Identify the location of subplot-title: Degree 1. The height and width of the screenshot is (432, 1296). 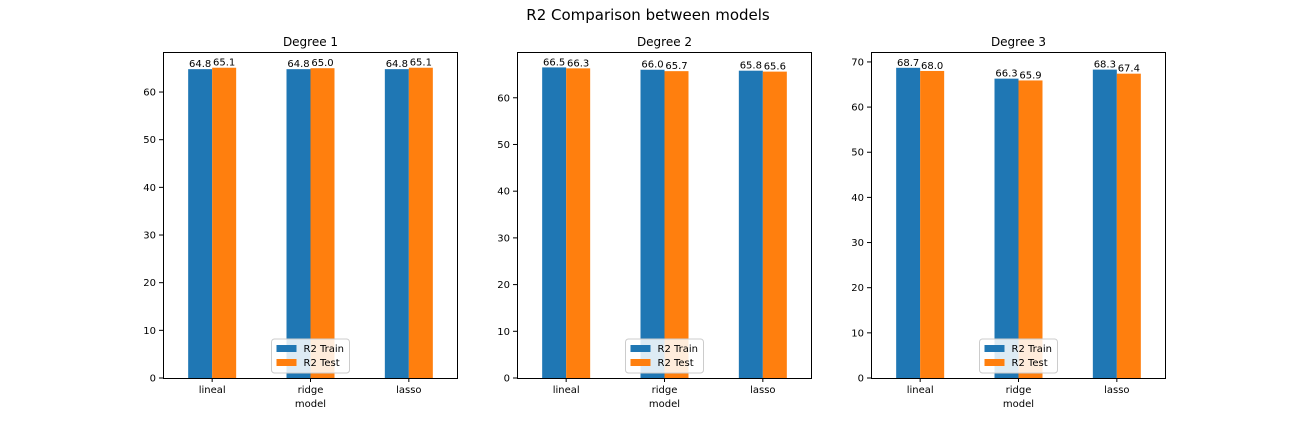
(310, 42).